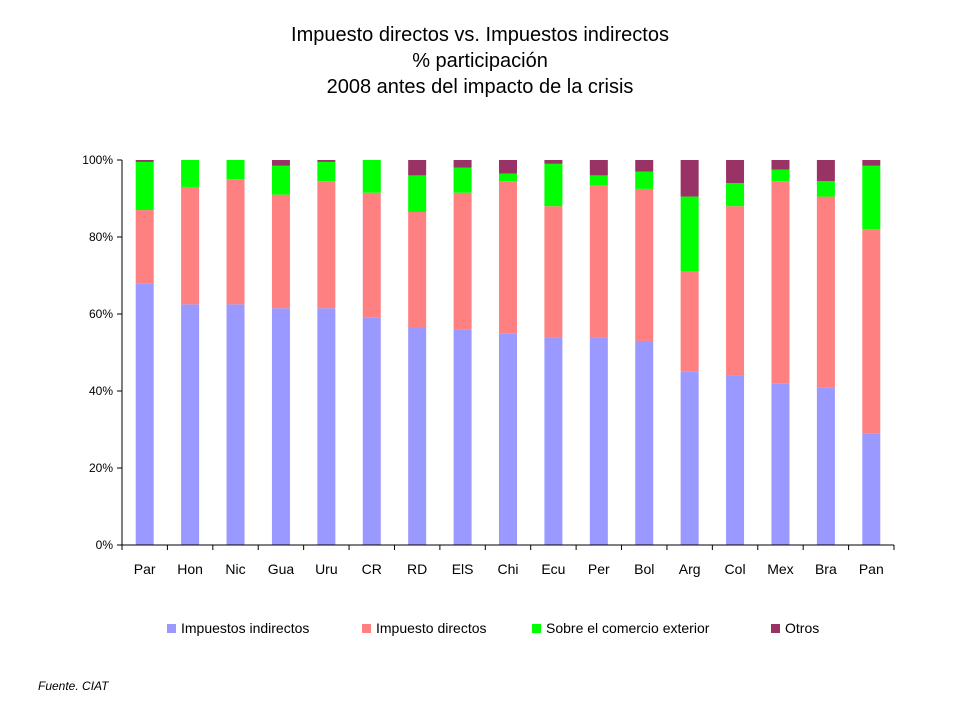 The width and height of the screenshot is (960, 720). I want to click on x-tick-label-gua: Gua, so click(281, 569).